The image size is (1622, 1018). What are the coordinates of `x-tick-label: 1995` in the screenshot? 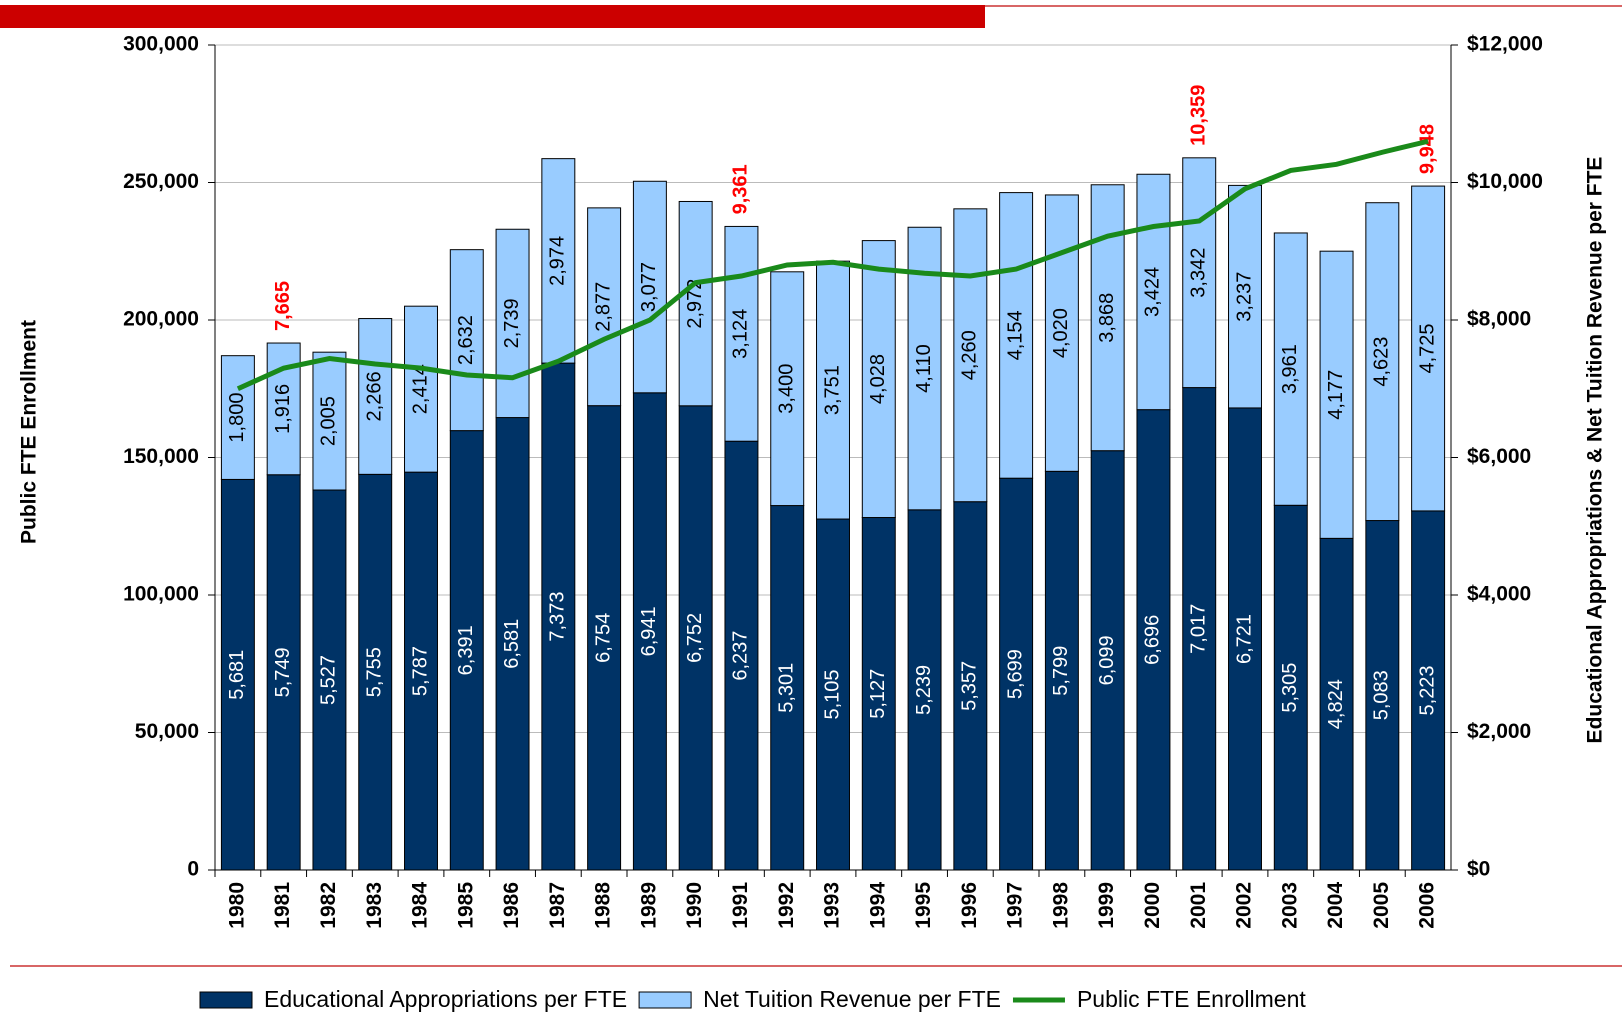 It's located at (923, 905).